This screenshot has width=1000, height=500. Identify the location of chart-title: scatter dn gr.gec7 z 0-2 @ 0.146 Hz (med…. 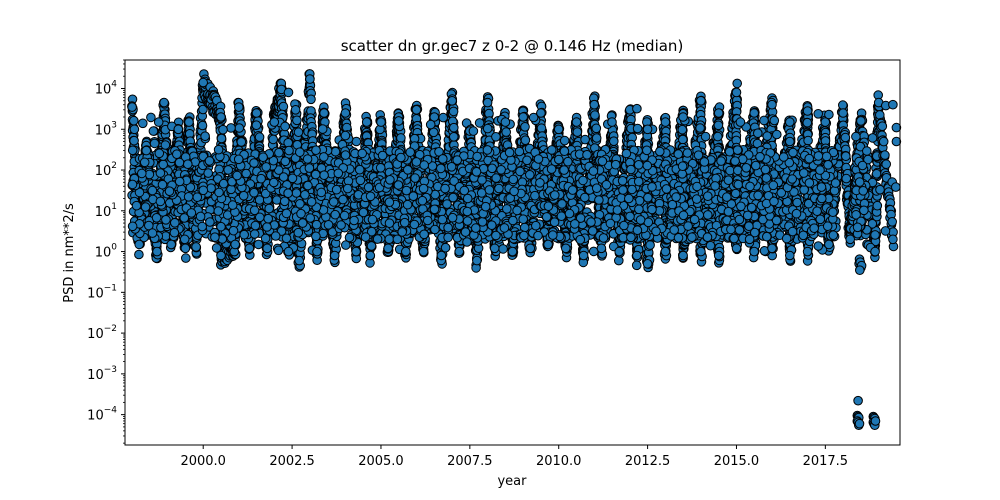
(512, 46).